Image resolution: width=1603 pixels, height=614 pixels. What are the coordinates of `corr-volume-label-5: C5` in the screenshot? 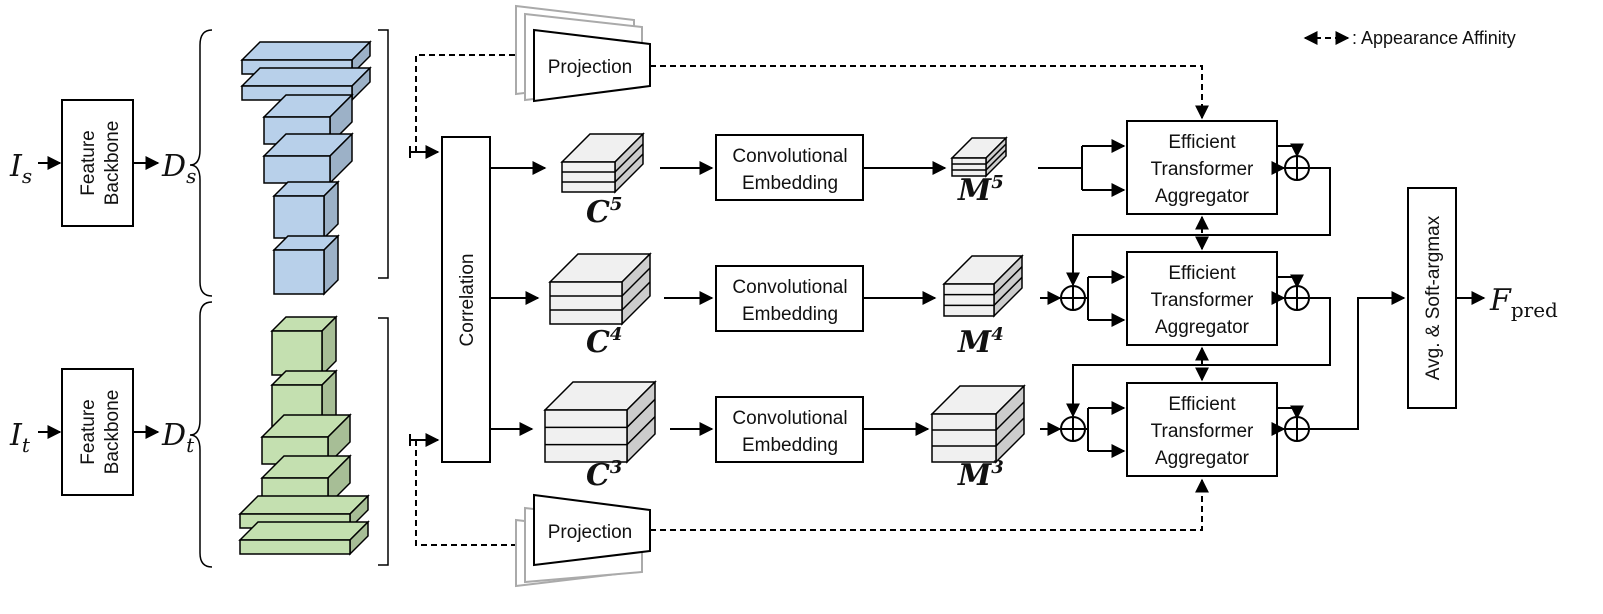 It's located at (604, 212).